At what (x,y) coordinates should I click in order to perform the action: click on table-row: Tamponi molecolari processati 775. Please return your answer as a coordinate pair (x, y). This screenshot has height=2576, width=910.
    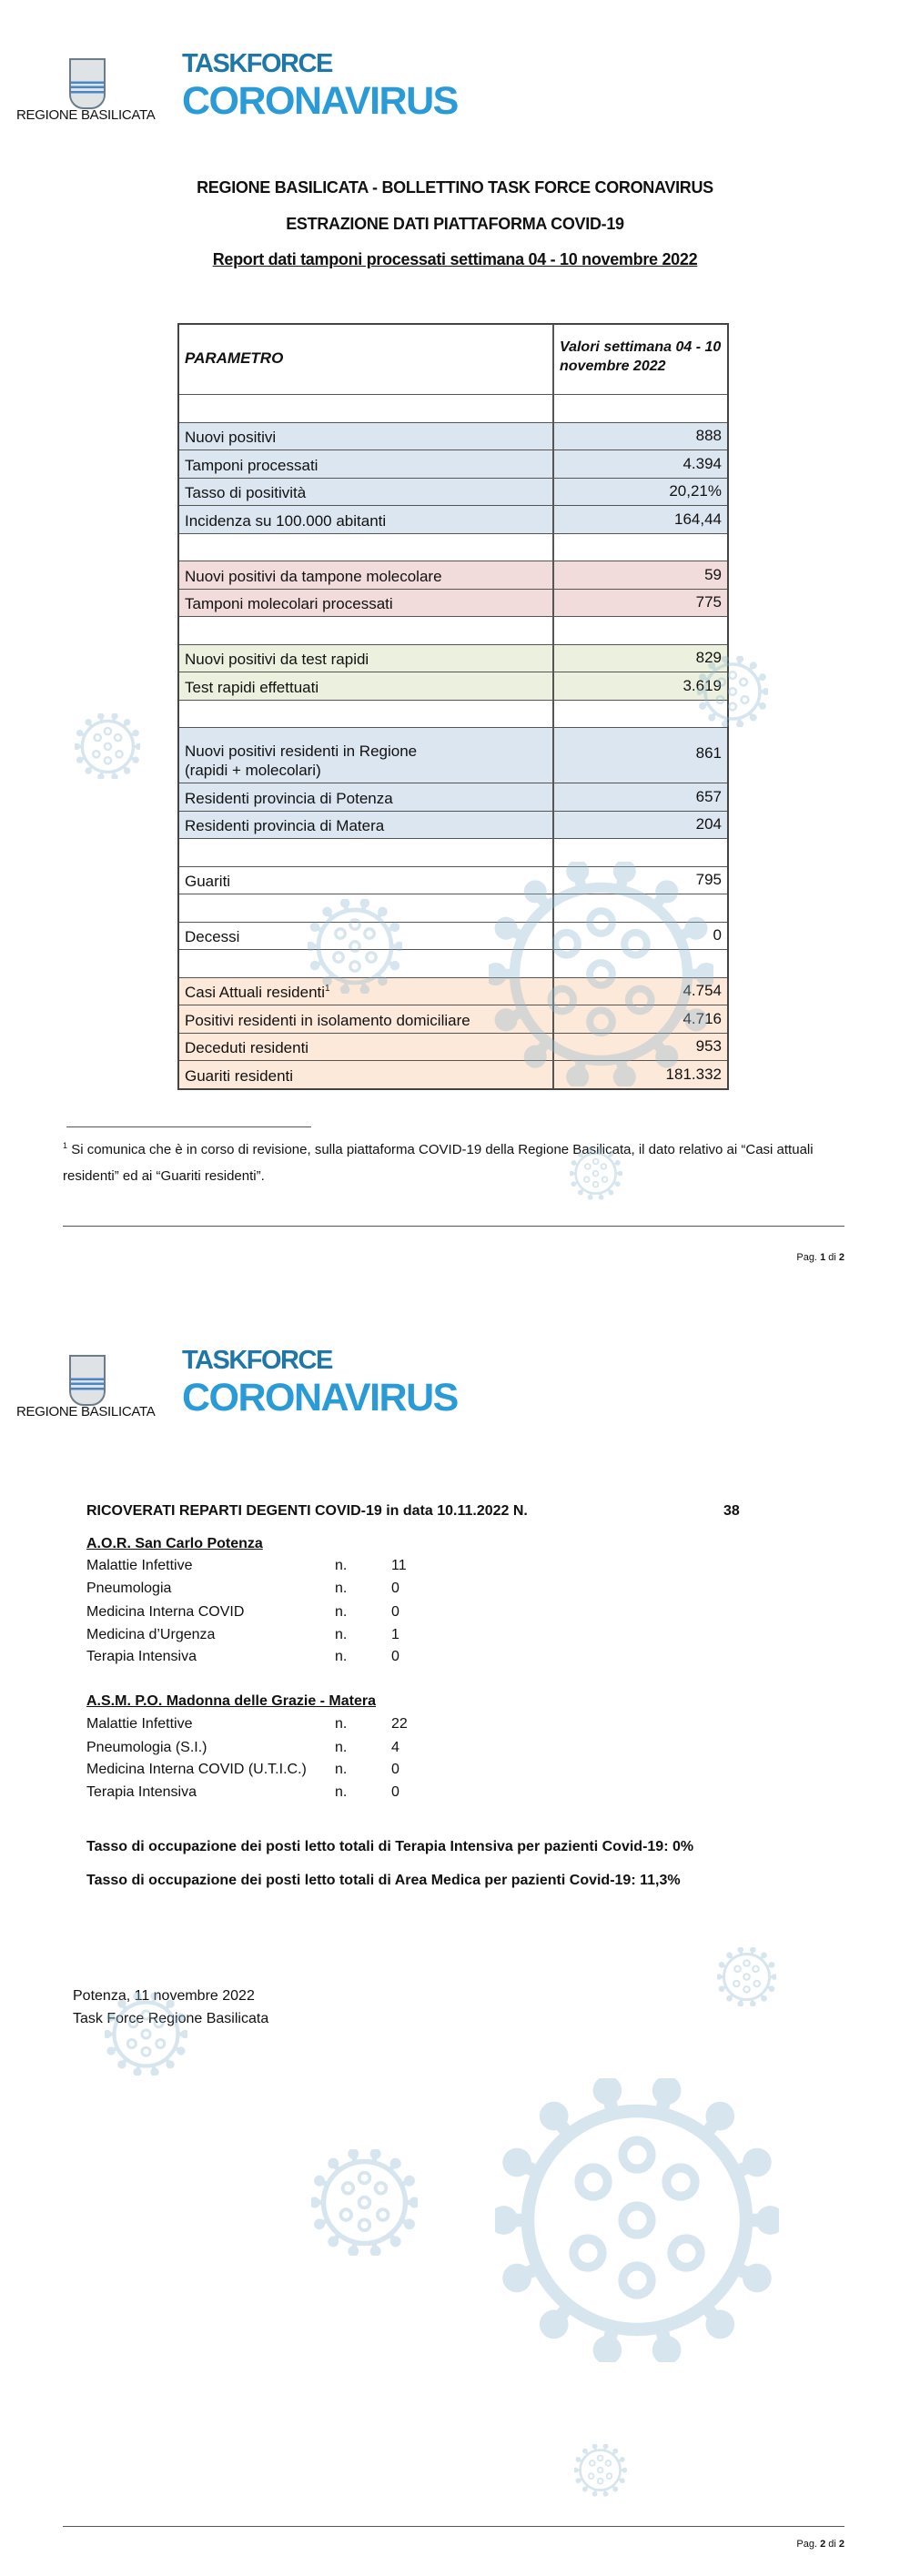
    Looking at the image, I should click on (453, 602).